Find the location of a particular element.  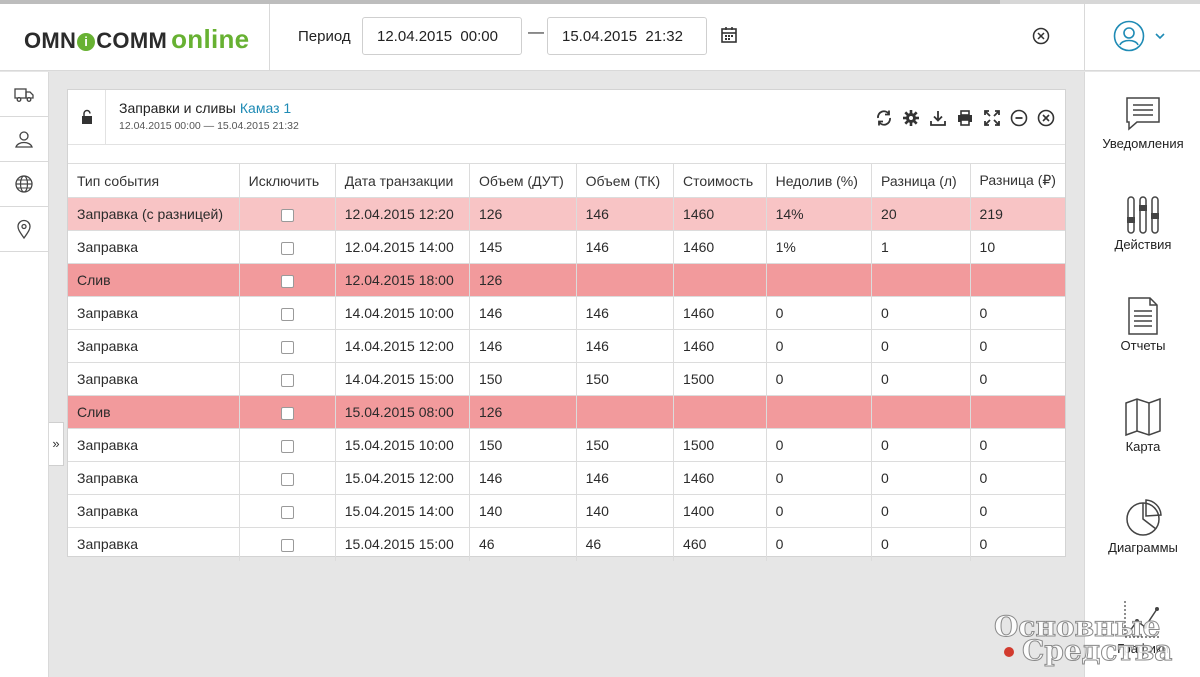

nav-reports: Отчеты is located at coordinates (1142, 324).